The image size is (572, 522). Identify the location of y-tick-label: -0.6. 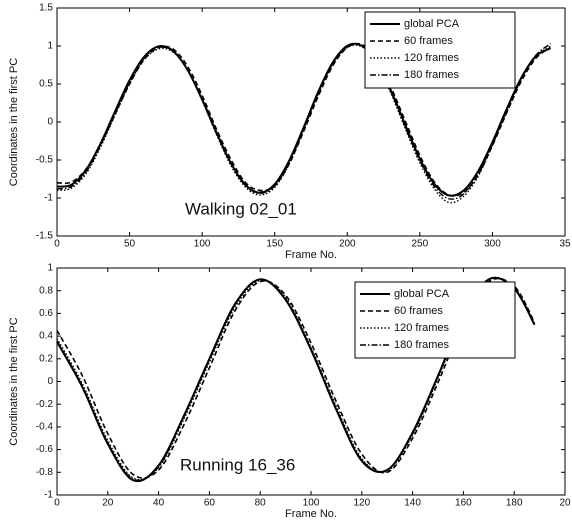
(45, 449).